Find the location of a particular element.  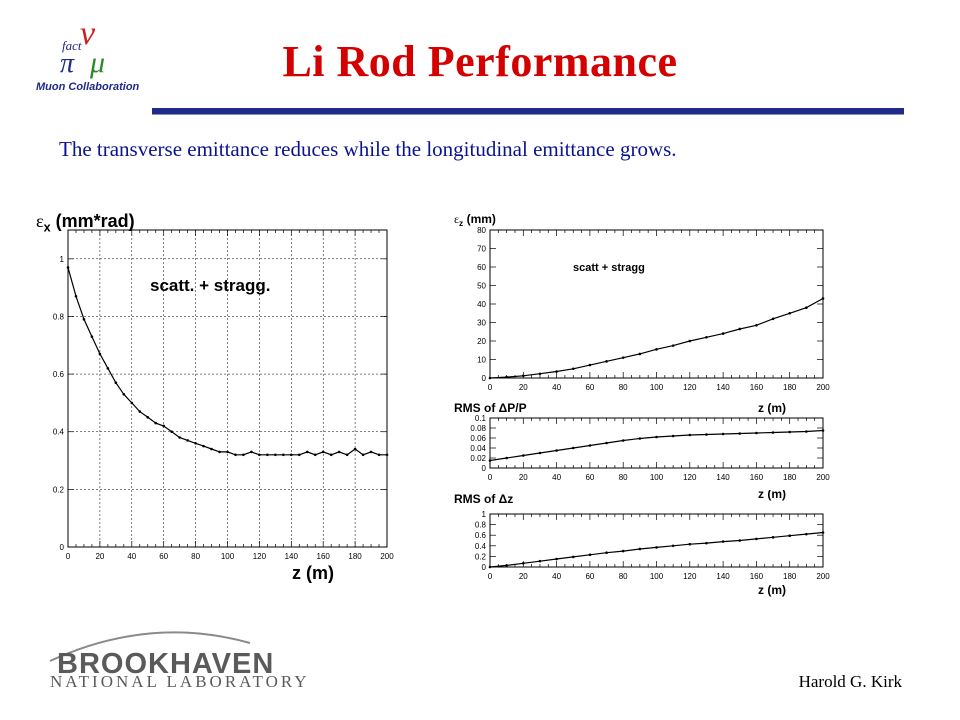

bnl-name: BROOKHAVEN is located at coordinates (166, 664).